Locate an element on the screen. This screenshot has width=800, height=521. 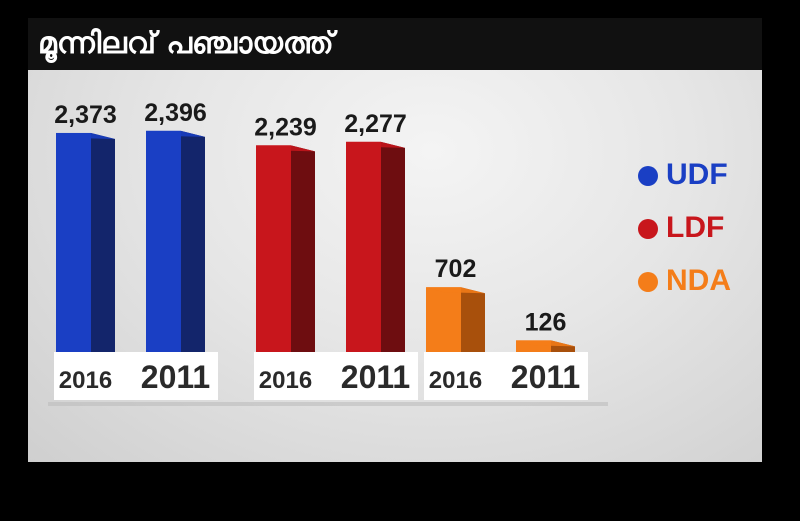
bar-nda-2011-top is located at coordinates (545, 343).